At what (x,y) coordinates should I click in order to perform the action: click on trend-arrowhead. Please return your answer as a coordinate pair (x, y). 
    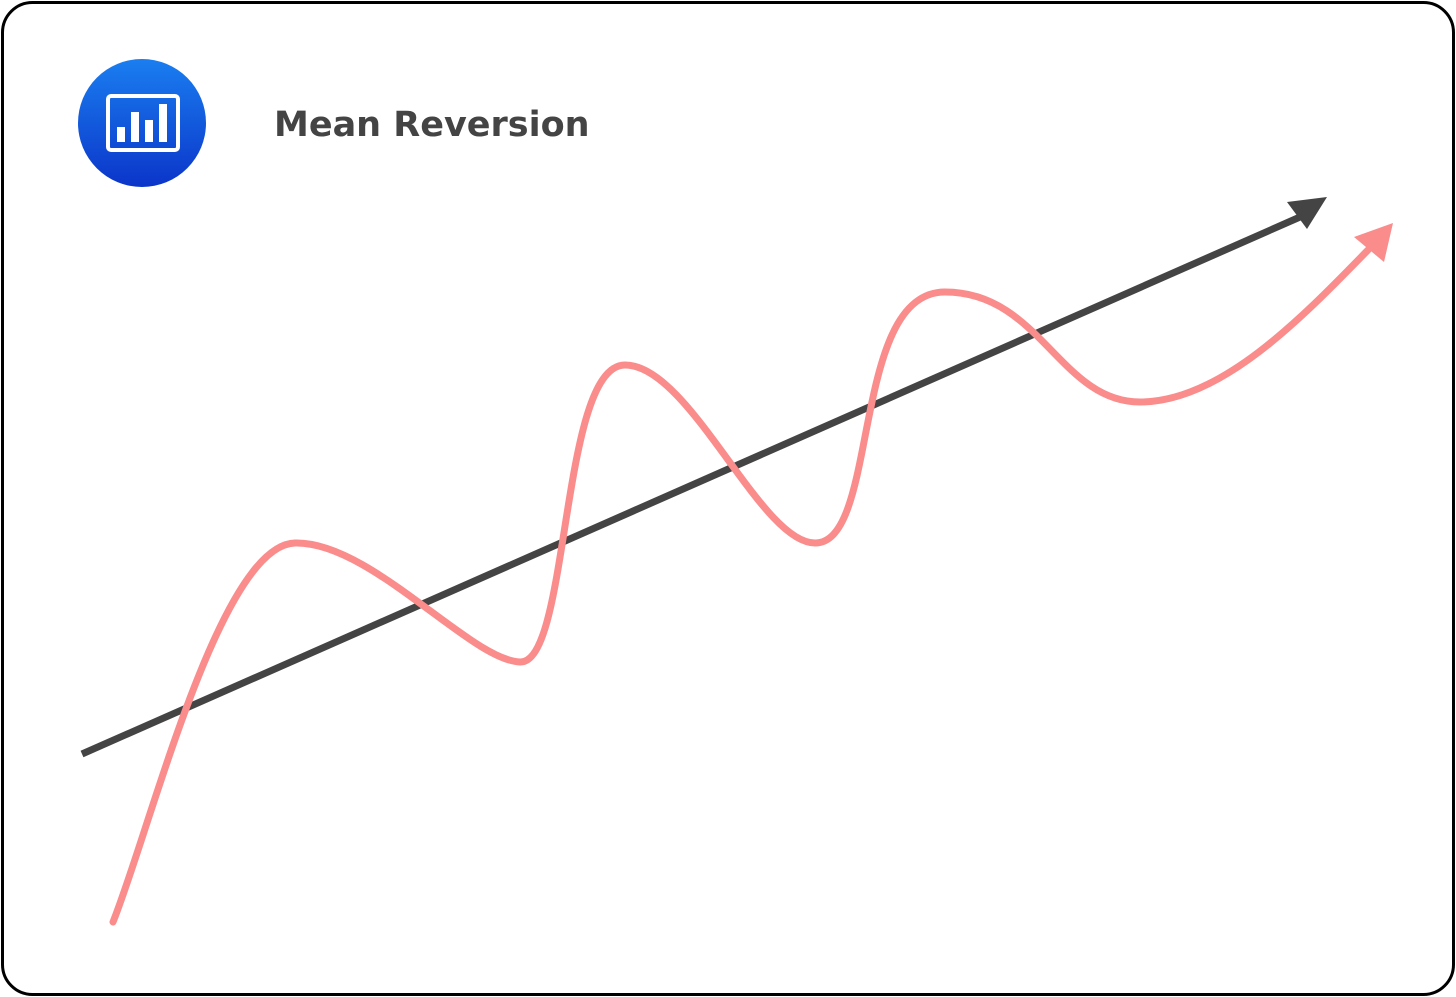
    Looking at the image, I should click on (1307, 213).